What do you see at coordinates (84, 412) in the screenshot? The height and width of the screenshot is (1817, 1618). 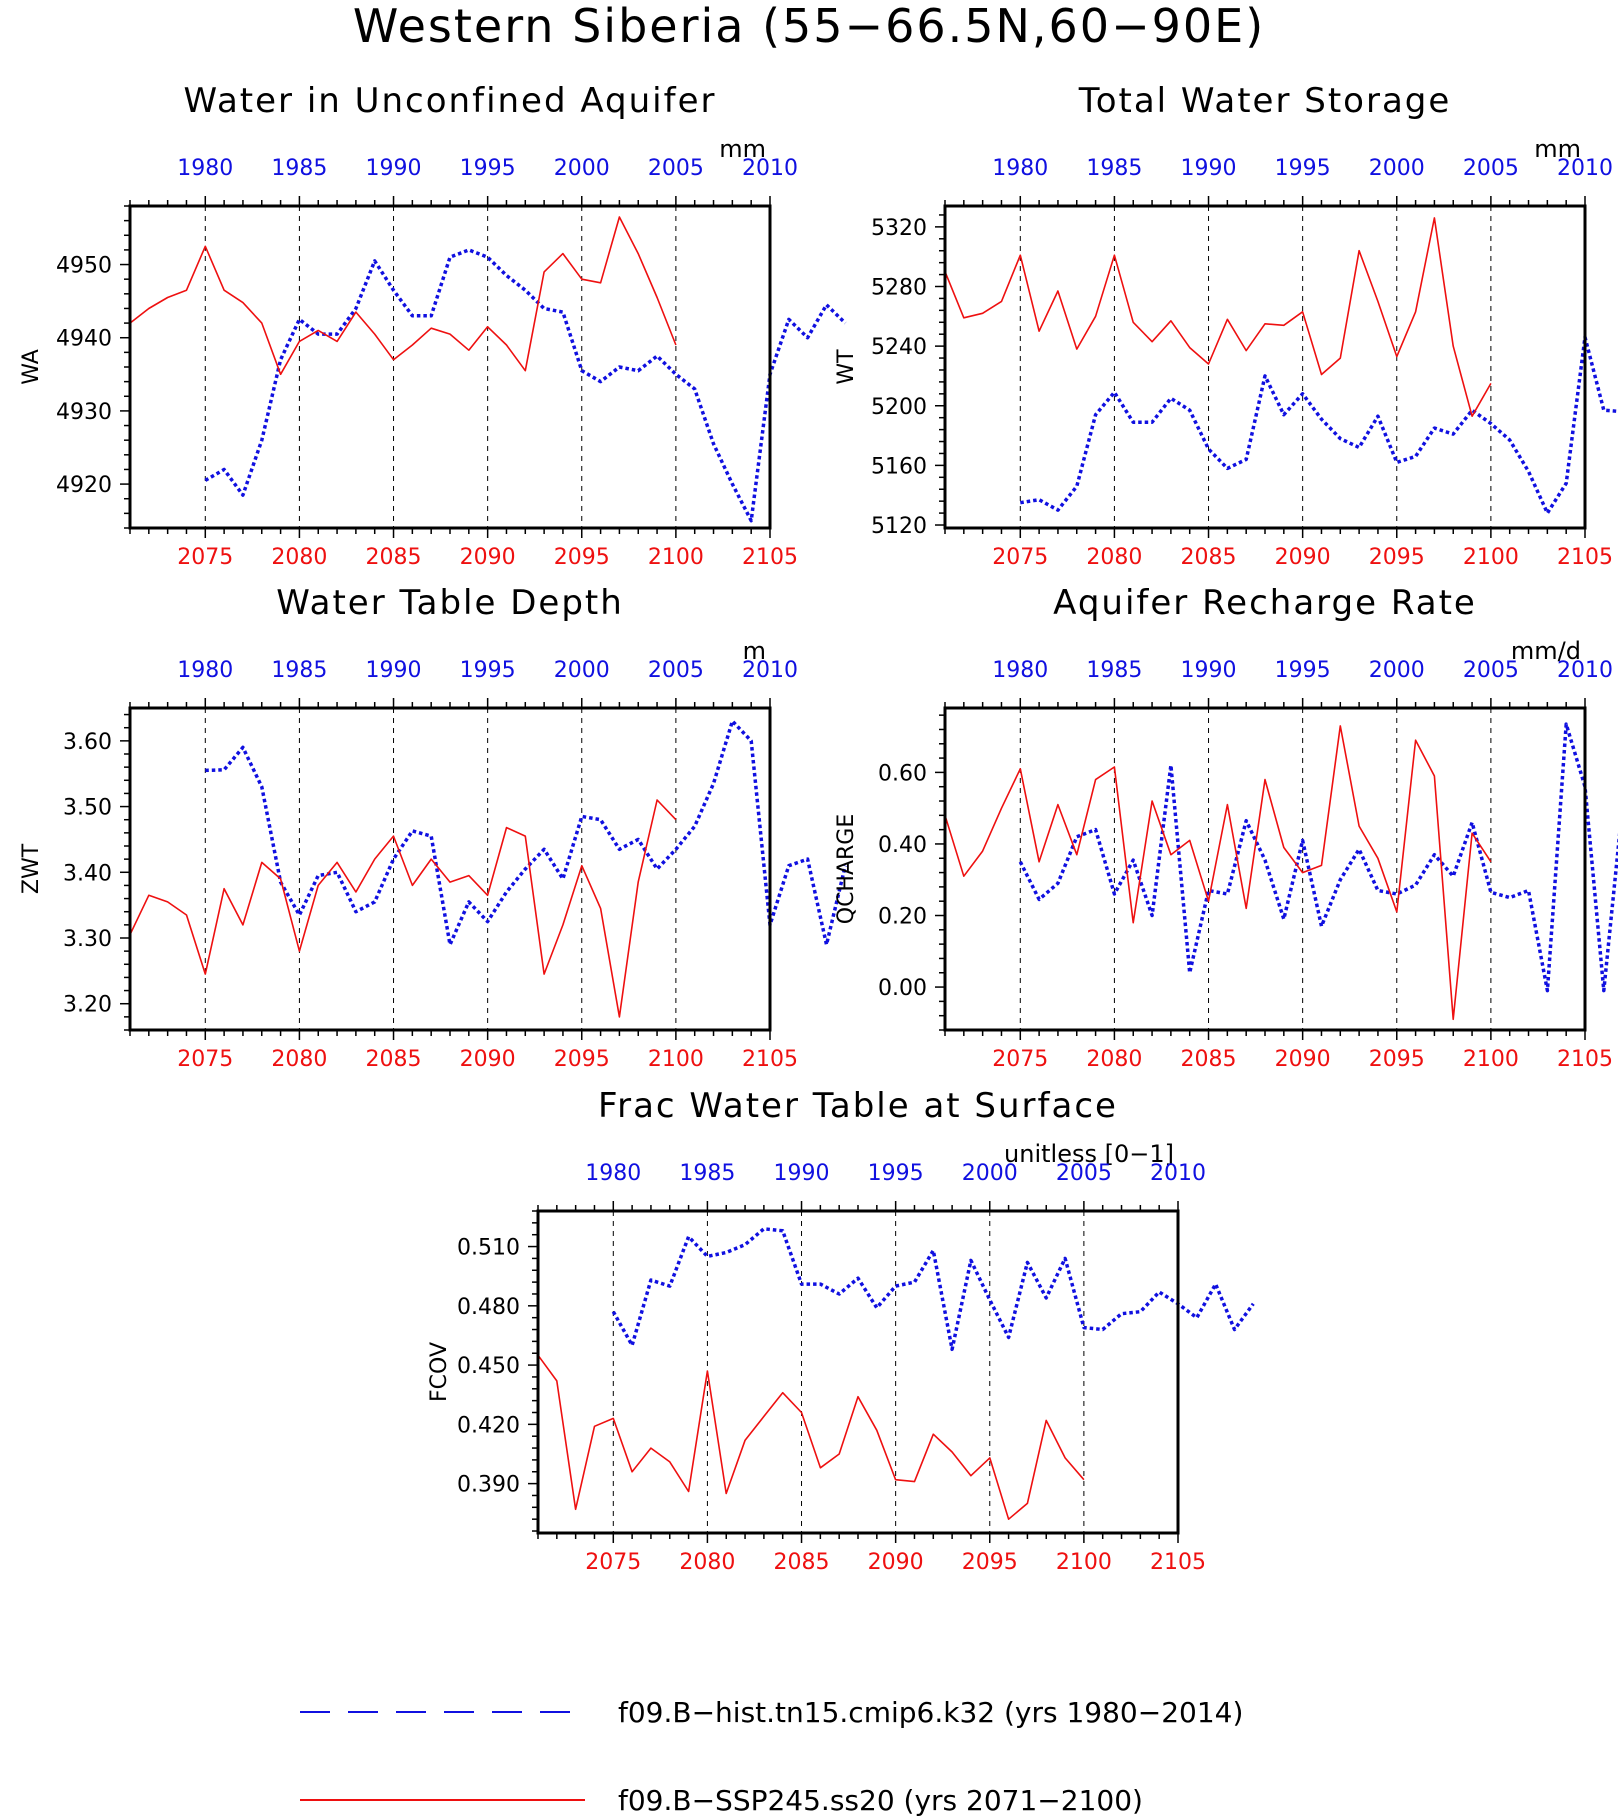 I see `y-tick-label: 4930` at bounding box center [84, 412].